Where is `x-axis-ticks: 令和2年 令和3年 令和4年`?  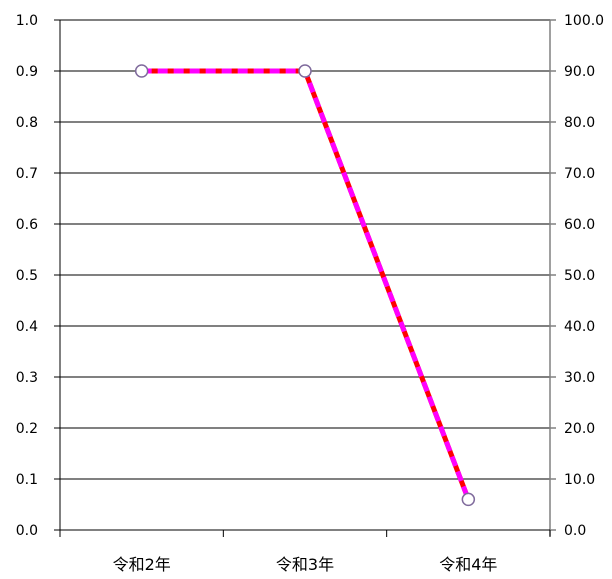 x-axis-ticks: 令和2年 令和3年 令和4年 is located at coordinates (305, 552).